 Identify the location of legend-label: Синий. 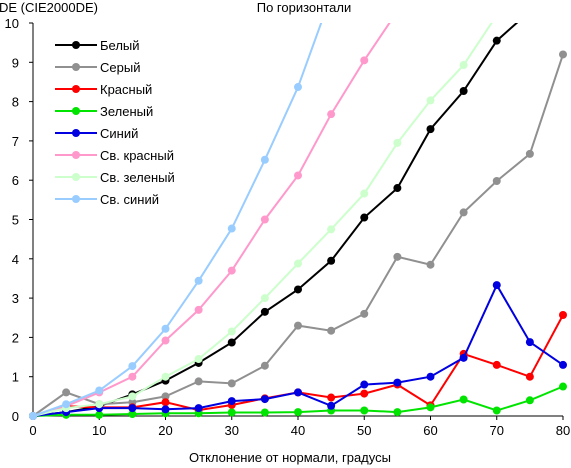
(119, 133).